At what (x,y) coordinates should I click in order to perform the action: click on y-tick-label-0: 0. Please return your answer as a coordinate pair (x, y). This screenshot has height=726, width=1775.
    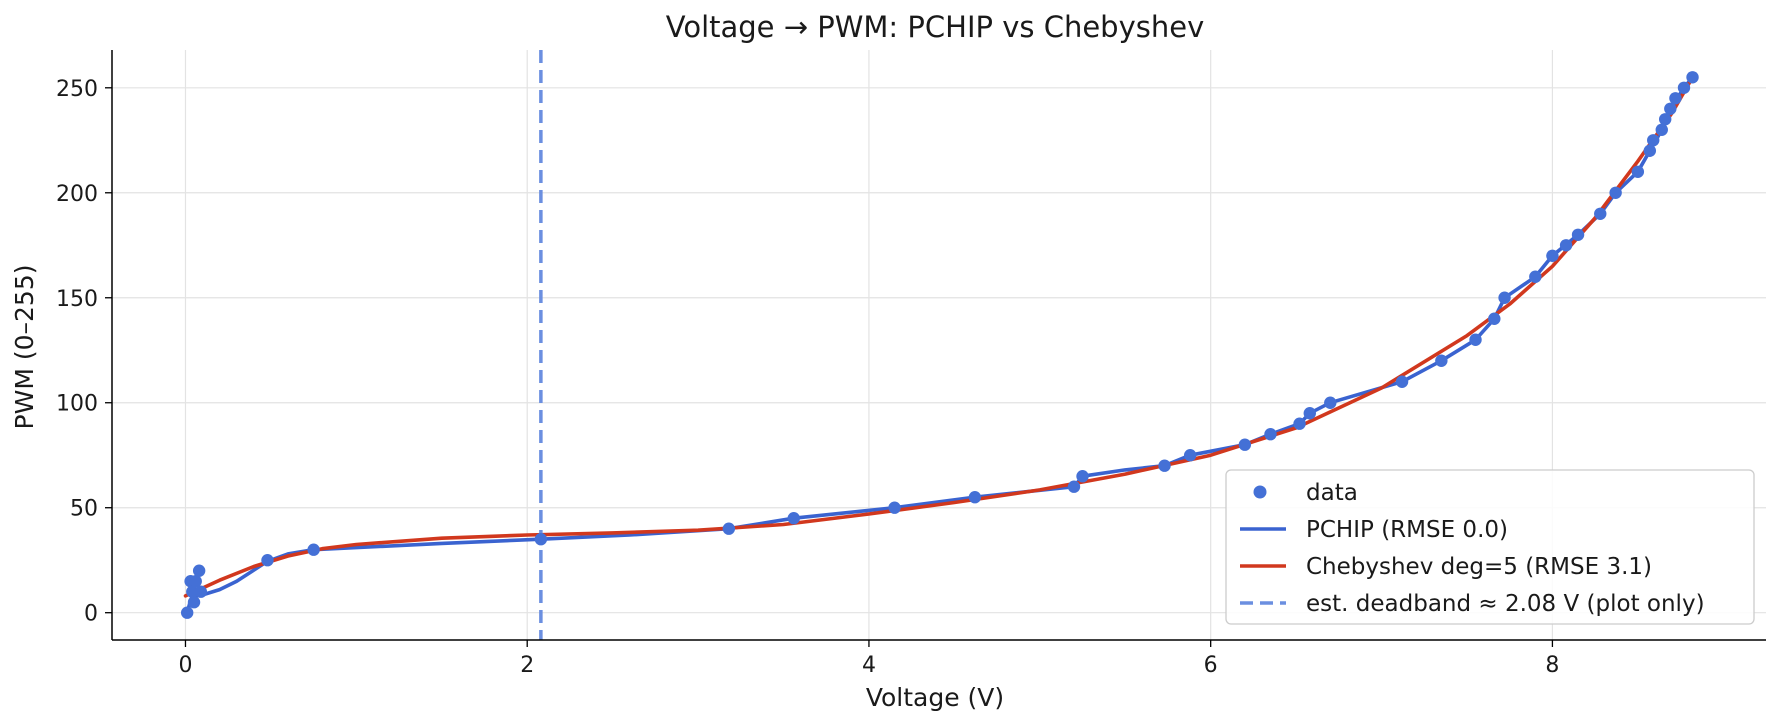
    Looking at the image, I should click on (91, 614).